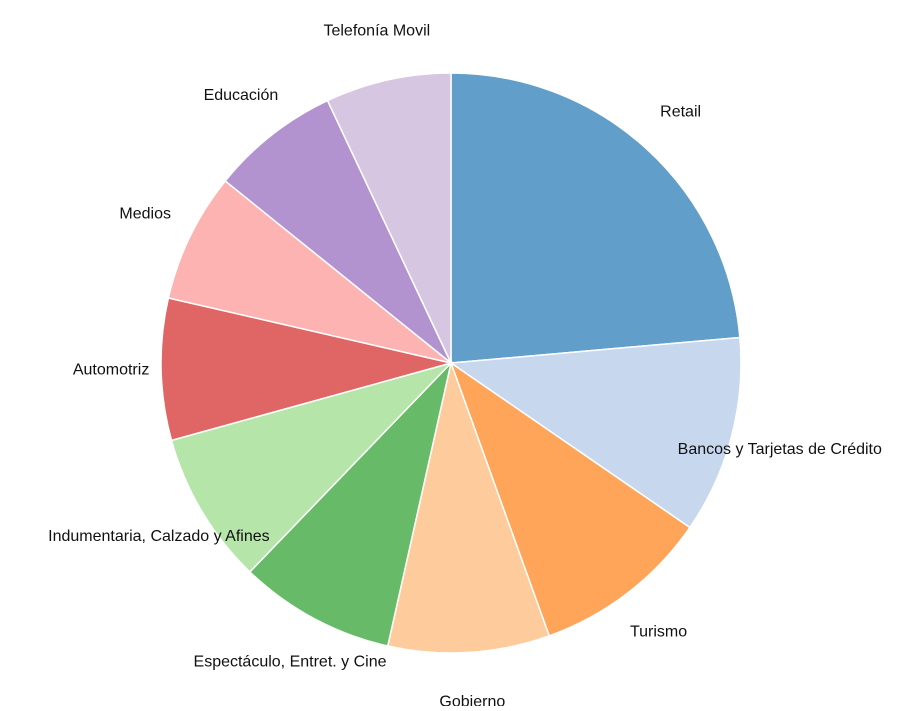 This screenshot has height=711, width=919. What do you see at coordinates (145, 214) in the screenshot?
I see `slice-label: Medios` at bounding box center [145, 214].